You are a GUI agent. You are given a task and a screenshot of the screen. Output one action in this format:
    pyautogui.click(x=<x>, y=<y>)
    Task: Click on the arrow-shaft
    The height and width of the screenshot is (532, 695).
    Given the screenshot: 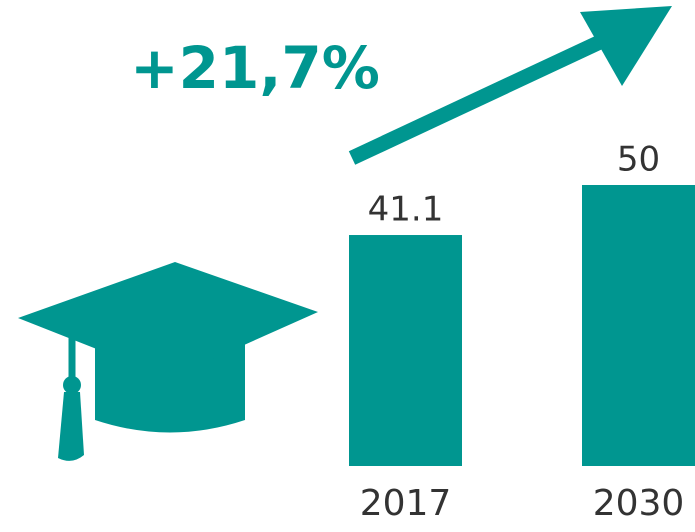 What is the action you would take?
    pyautogui.click(x=476, y=100)
    